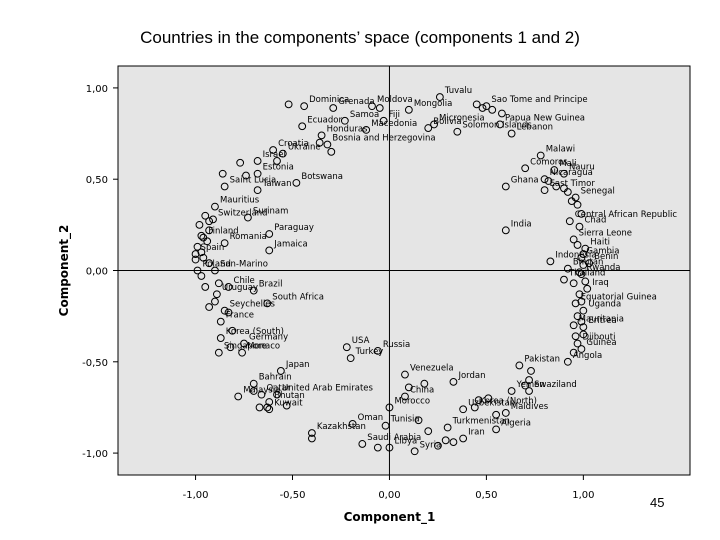  I want to click on point-label: Dominica, so click(329, 100).